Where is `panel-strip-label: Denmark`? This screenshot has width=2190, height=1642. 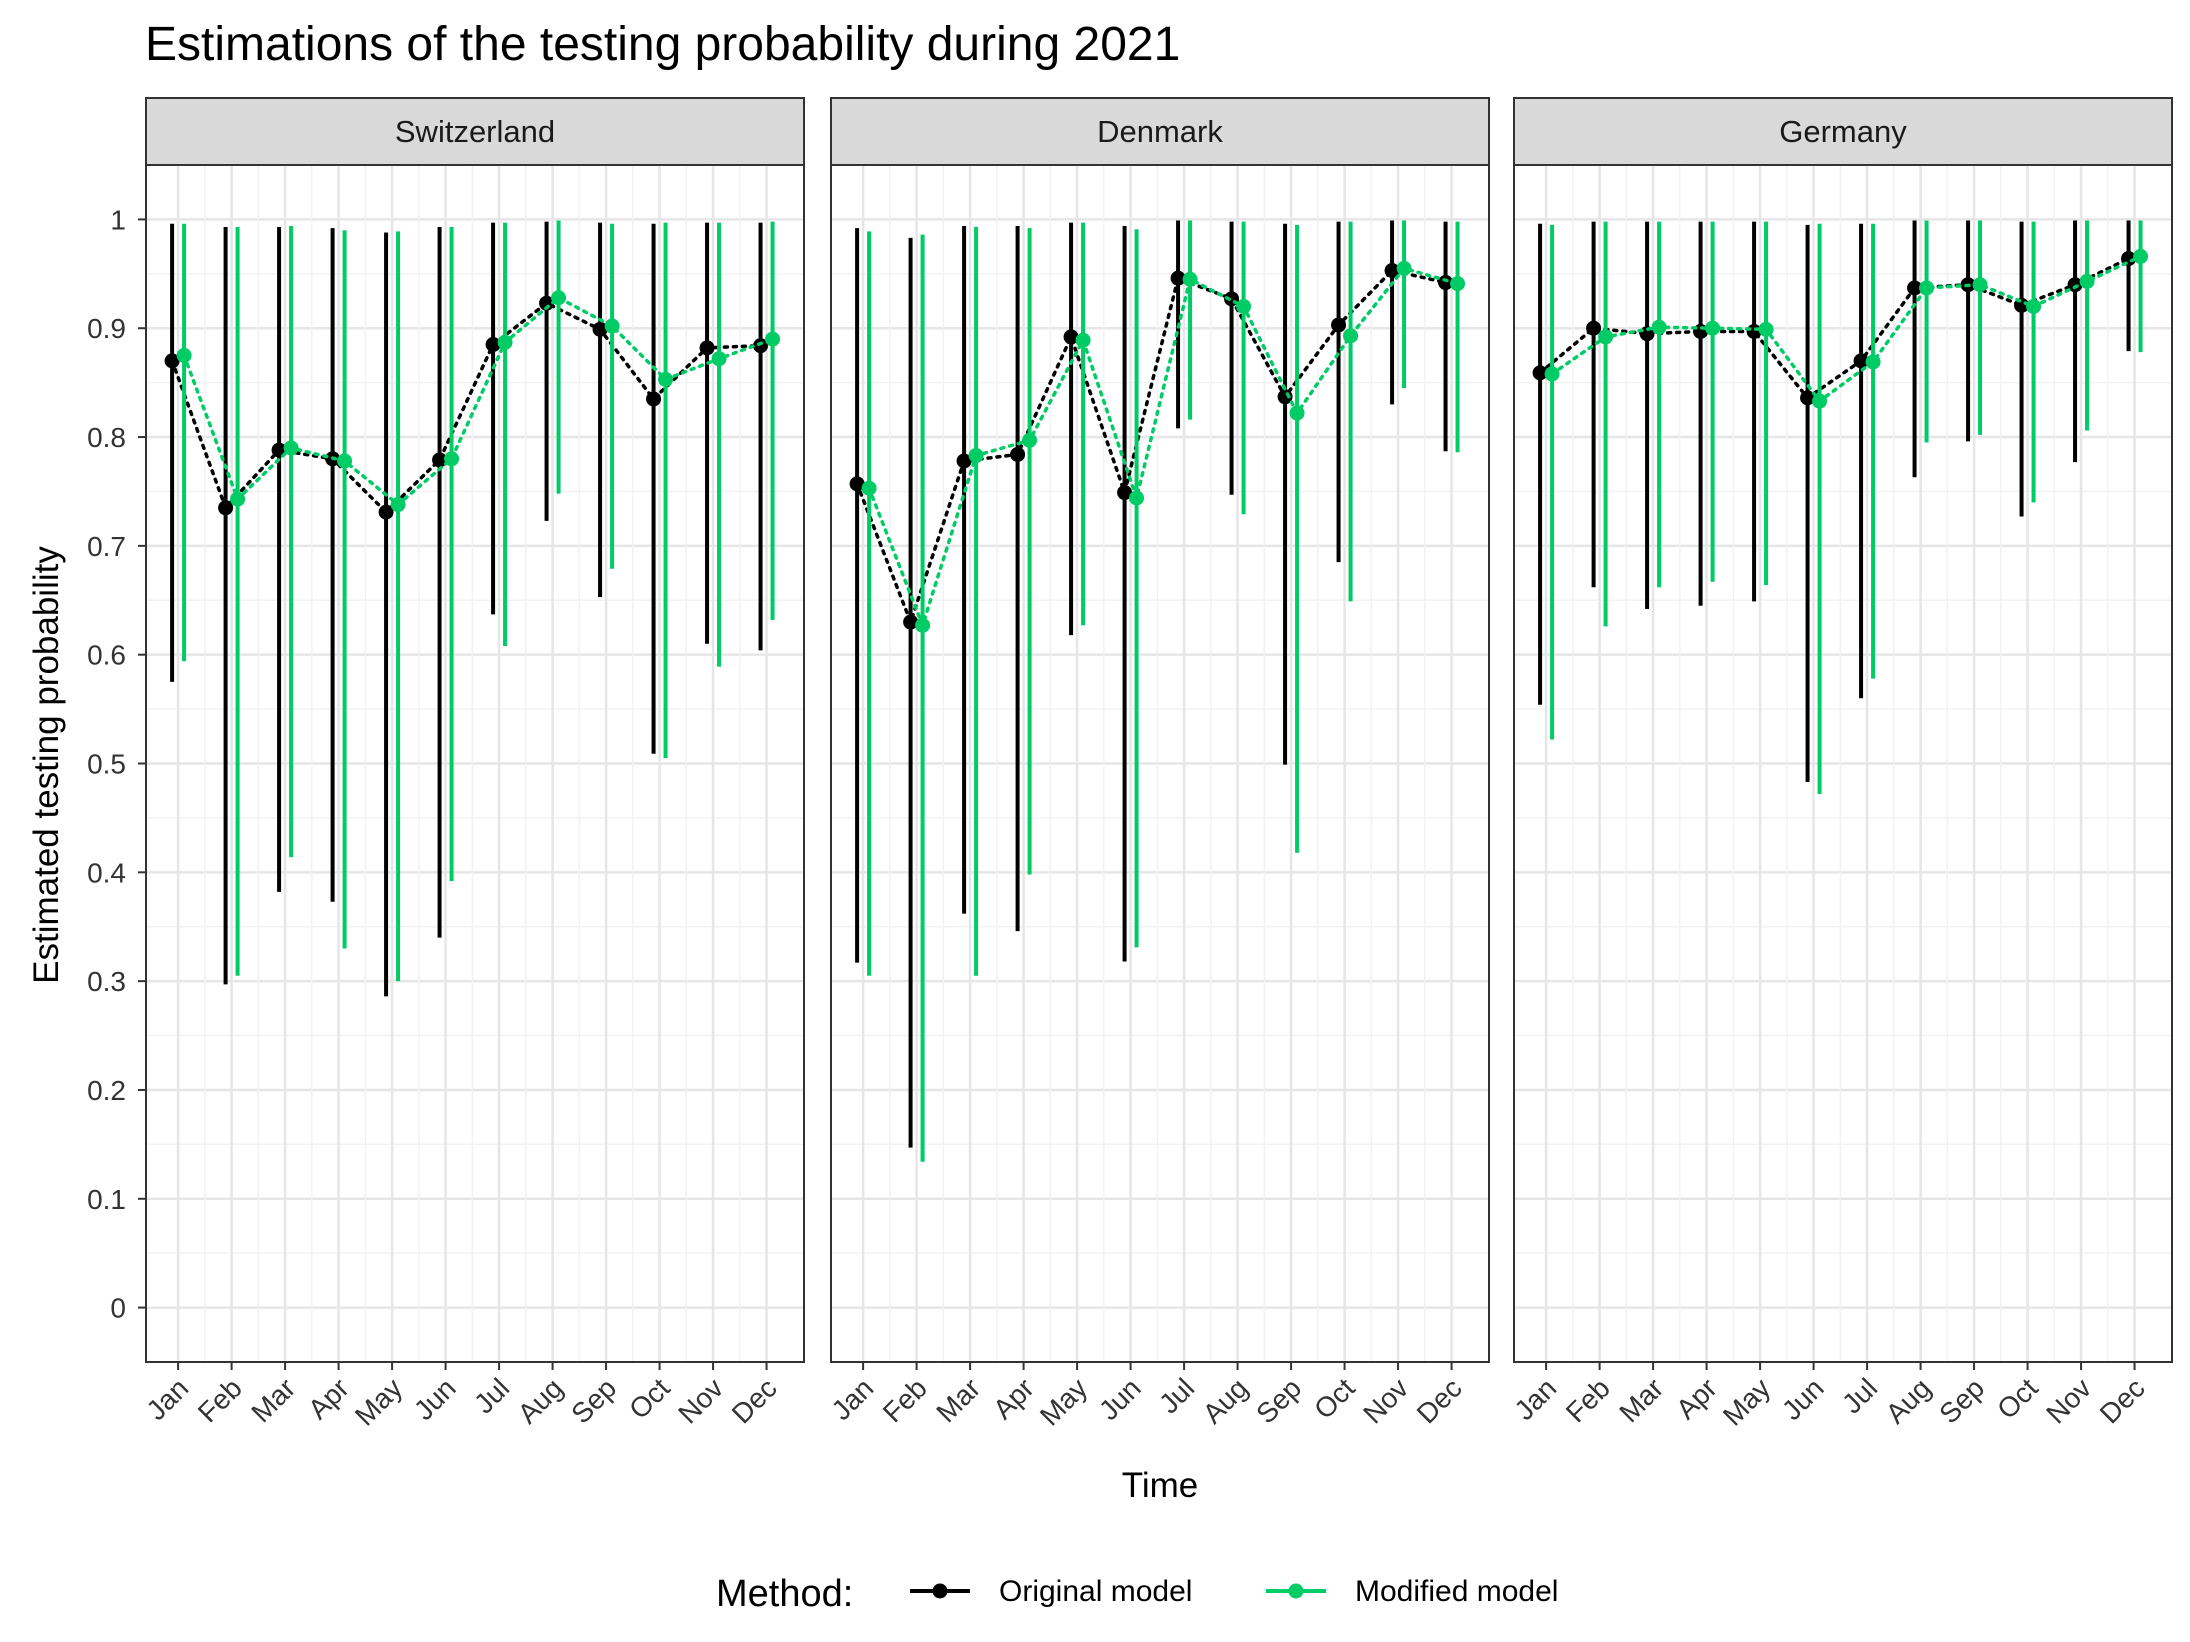
panel-strip-label: Denmark is located at coordinates (1160, 131).